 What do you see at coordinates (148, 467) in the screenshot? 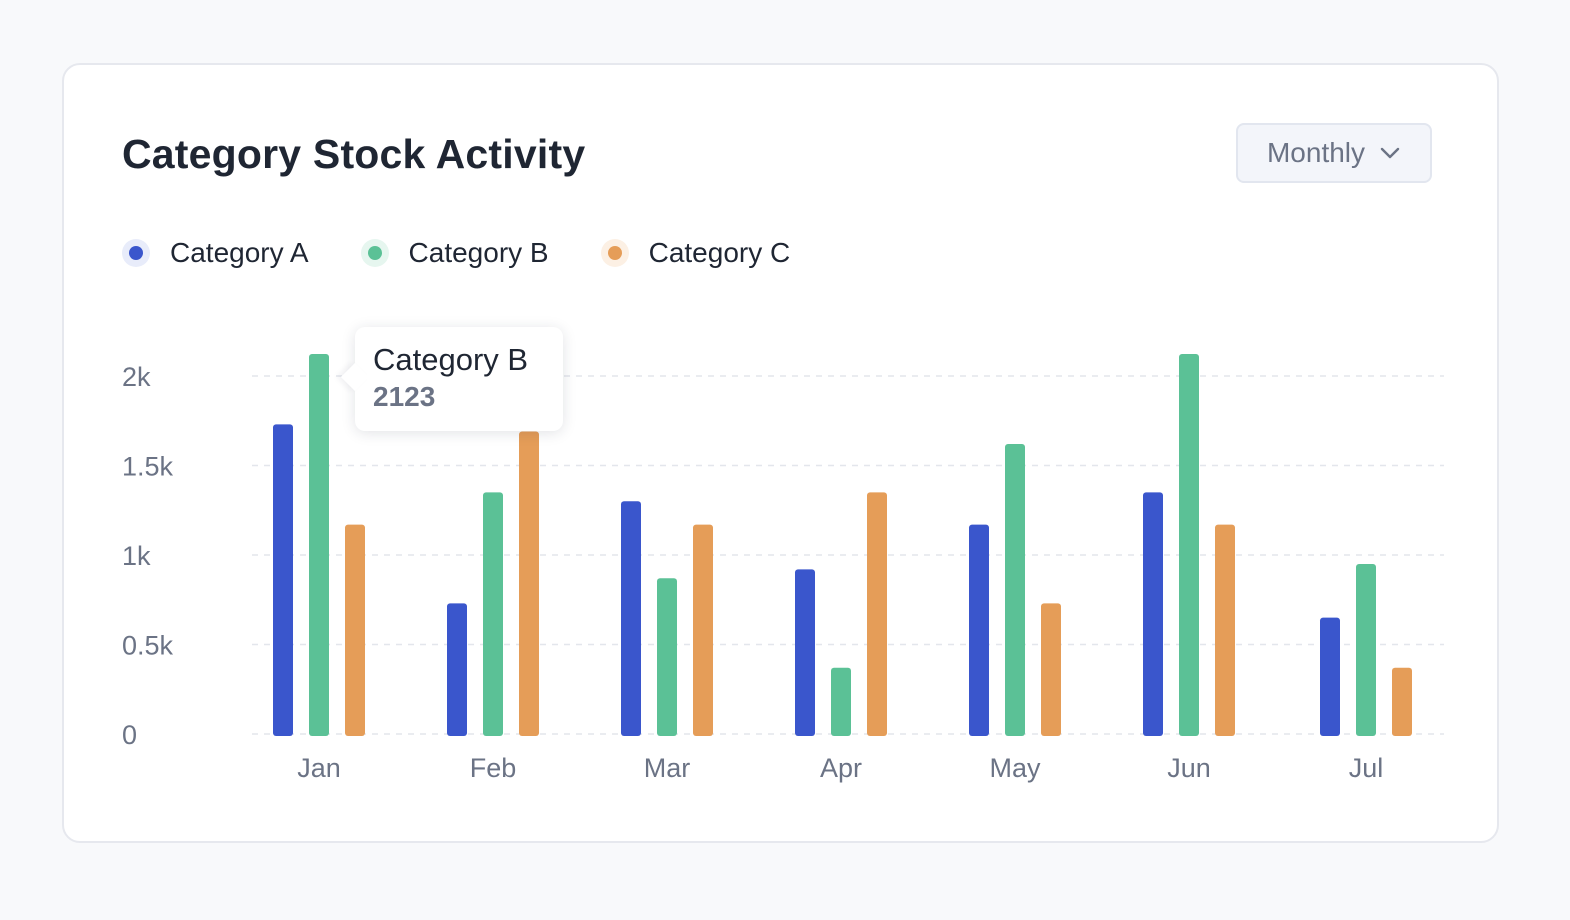
I see `y-tick-label: 1.5k` at bounding box center [148, 467].